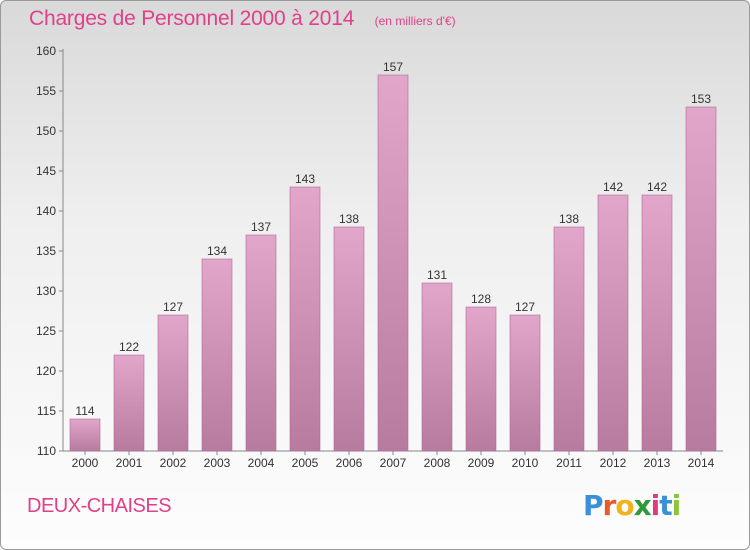 The height and width of the screenshot is (550, 750). What do you see at coordinates (46, 131) in the screenshot?
I see `y-tick-label: 150` at bounding box center [46, 131].